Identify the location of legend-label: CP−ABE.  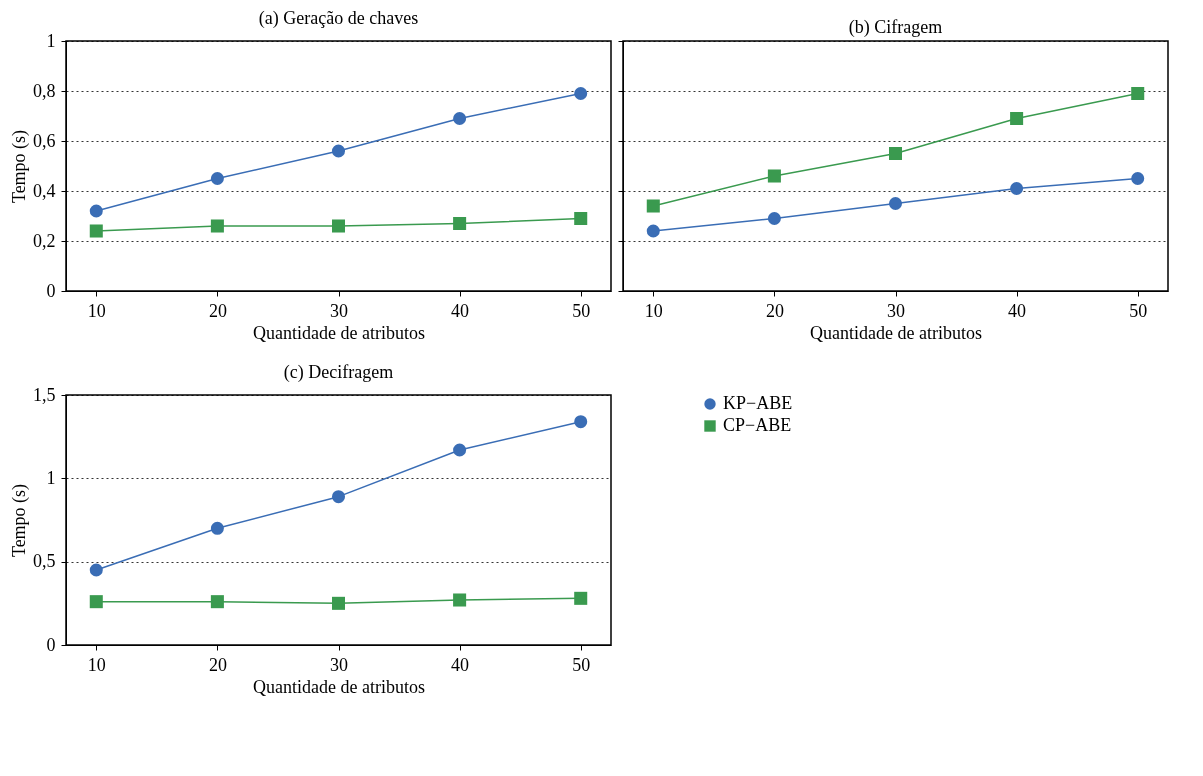
(757, 425).